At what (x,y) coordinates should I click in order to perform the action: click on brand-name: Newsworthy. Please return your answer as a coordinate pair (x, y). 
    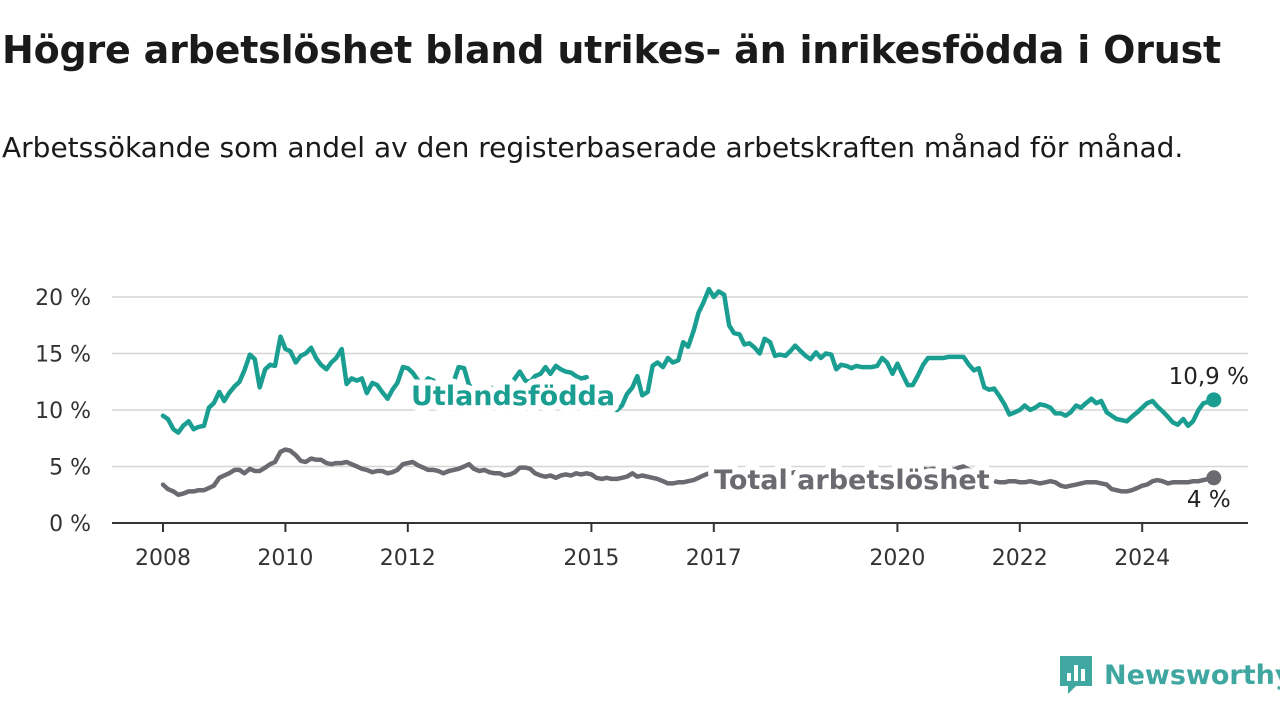
    Looking at the image, I should click on (1192, 675).